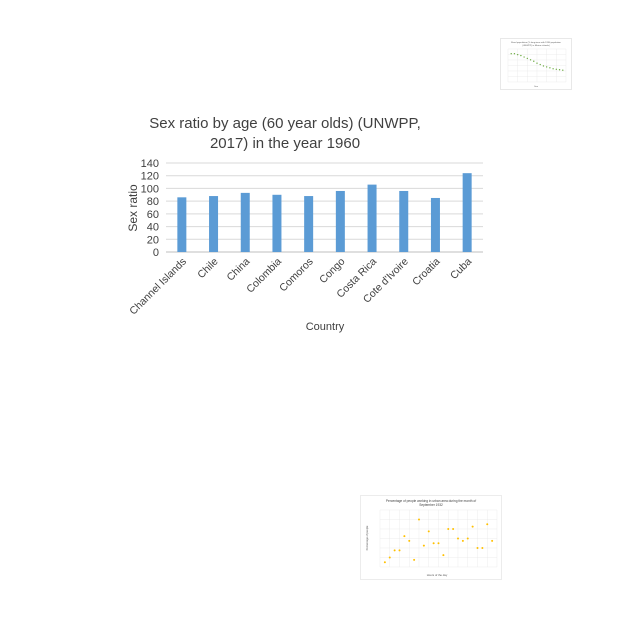  Describe the element at coordinates (150, 189) in the screenshot. I see `y-tick-label: 100` at that location.